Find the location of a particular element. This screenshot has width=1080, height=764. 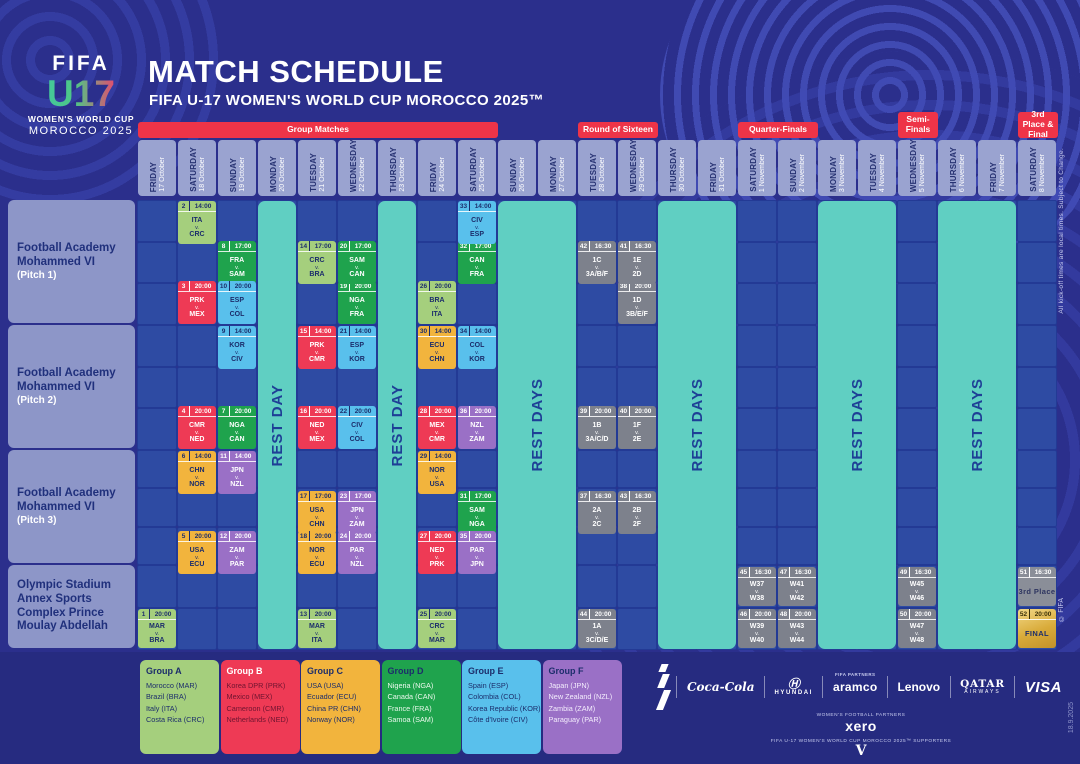

match-chip: 39 20:00 1B v. 3A/C/D is located at coordinates (597, 427).